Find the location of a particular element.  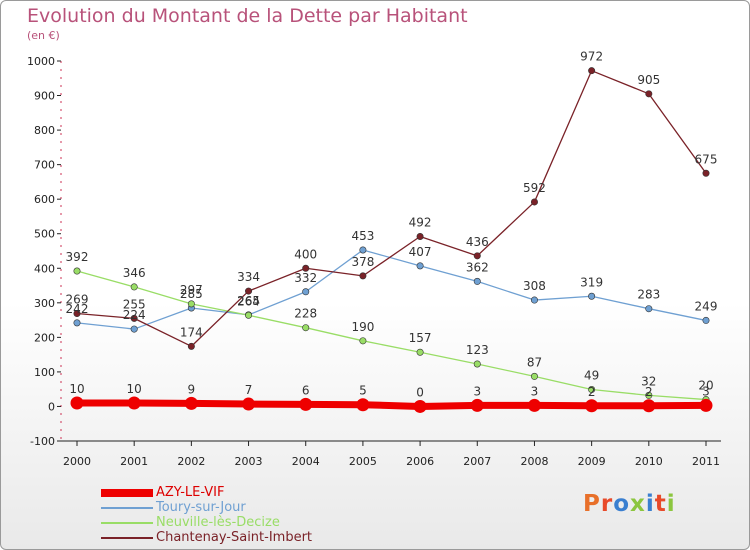

y-tick-label: -100 is located at coordinates (42, 441).